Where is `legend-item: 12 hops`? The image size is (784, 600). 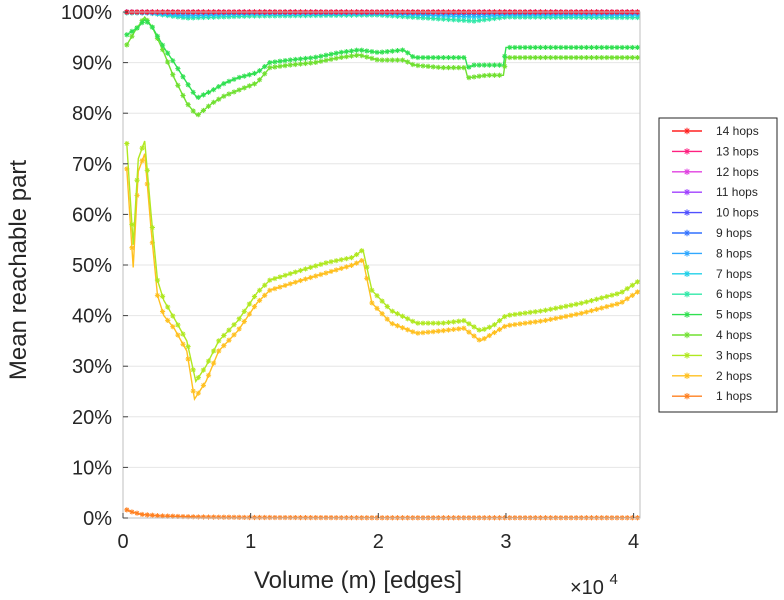
legend-item: 12 hops is located at coordinates (715, 172).